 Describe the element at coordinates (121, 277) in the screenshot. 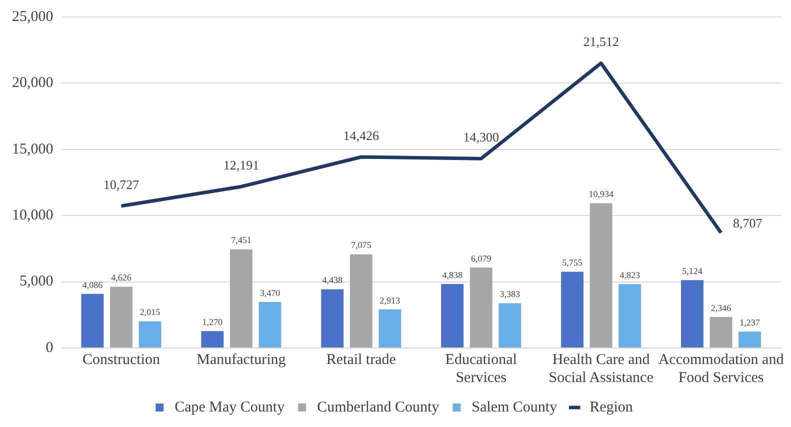

I see `data-label: 4,626` at that location.